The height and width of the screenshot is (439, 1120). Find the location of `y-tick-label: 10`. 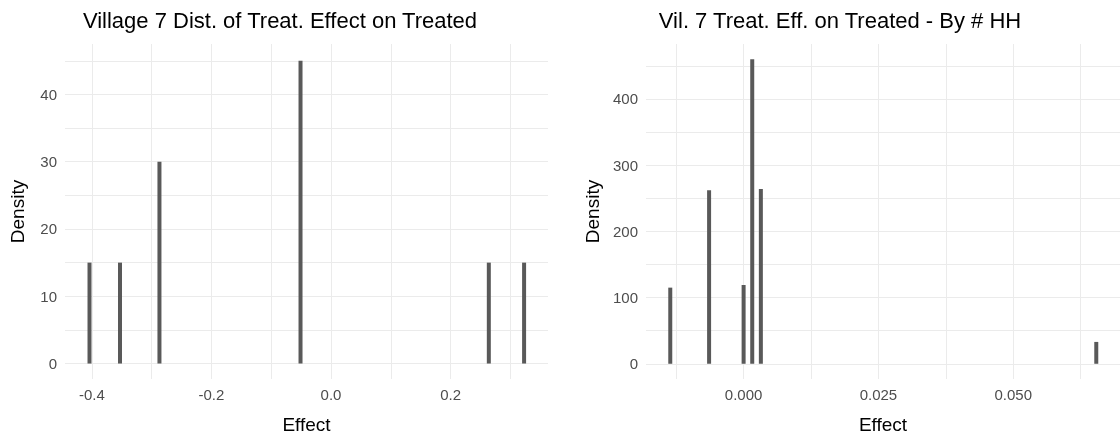

y-tick-label: 10 is located at coordinates (48, 296).